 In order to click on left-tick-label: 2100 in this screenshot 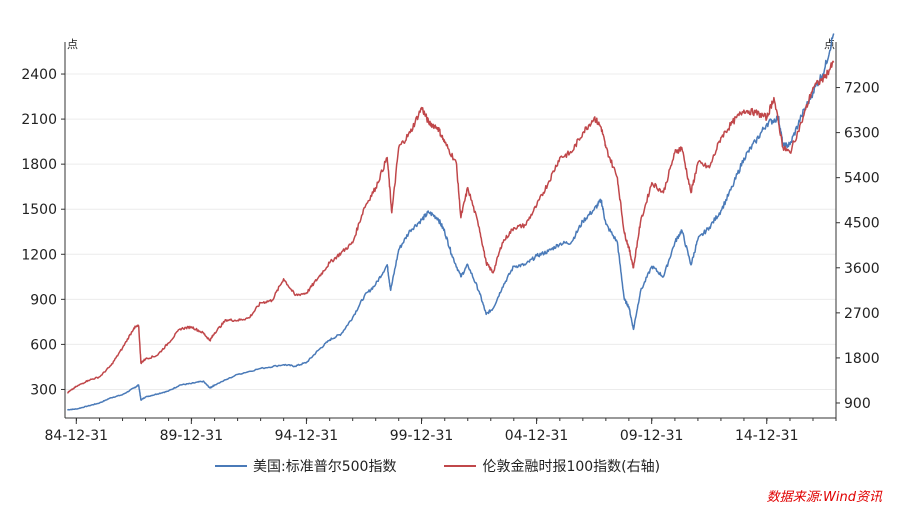, I will do `click(39, 120)`.